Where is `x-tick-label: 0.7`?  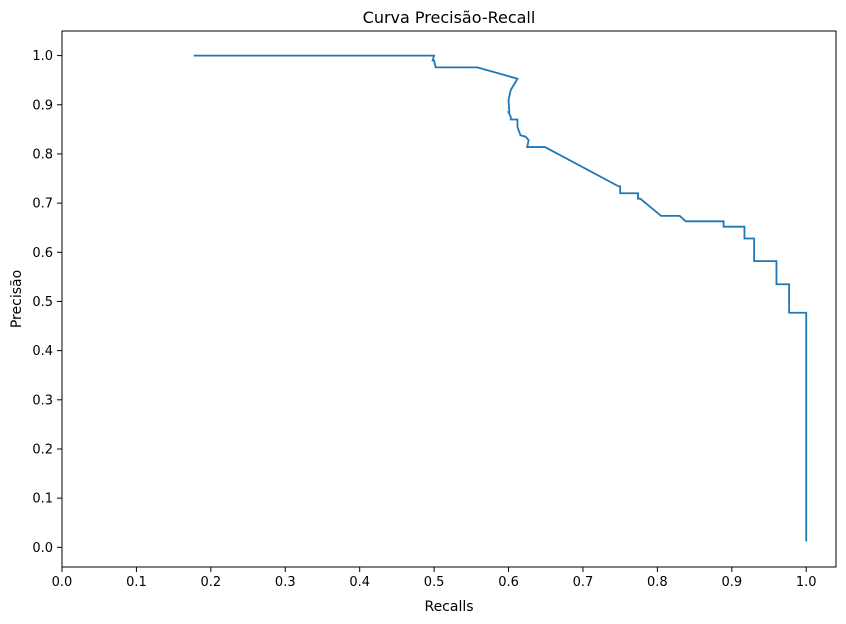
x-tick-label: 0.7 is located at coordinates (583, 582).